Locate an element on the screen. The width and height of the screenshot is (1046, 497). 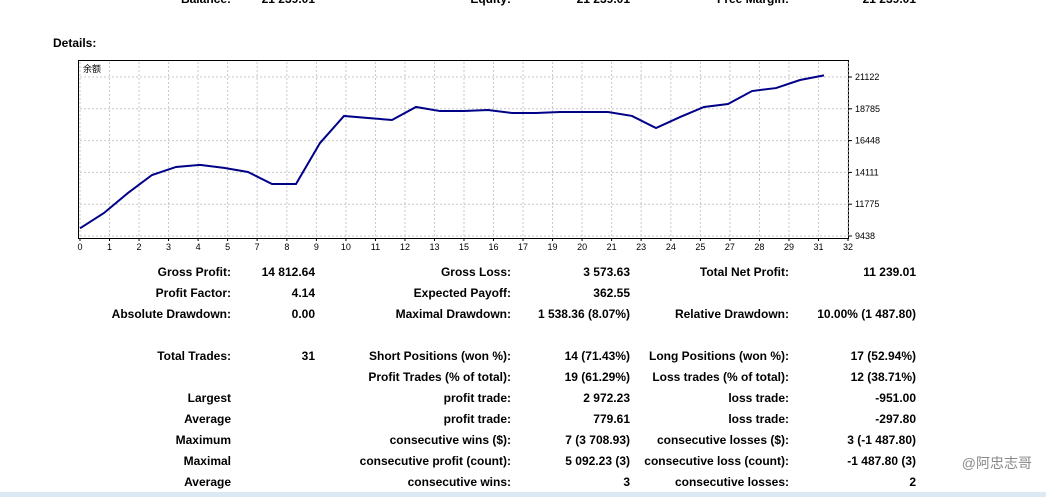
stat-value: 31 is located at coordinates (309, 356).